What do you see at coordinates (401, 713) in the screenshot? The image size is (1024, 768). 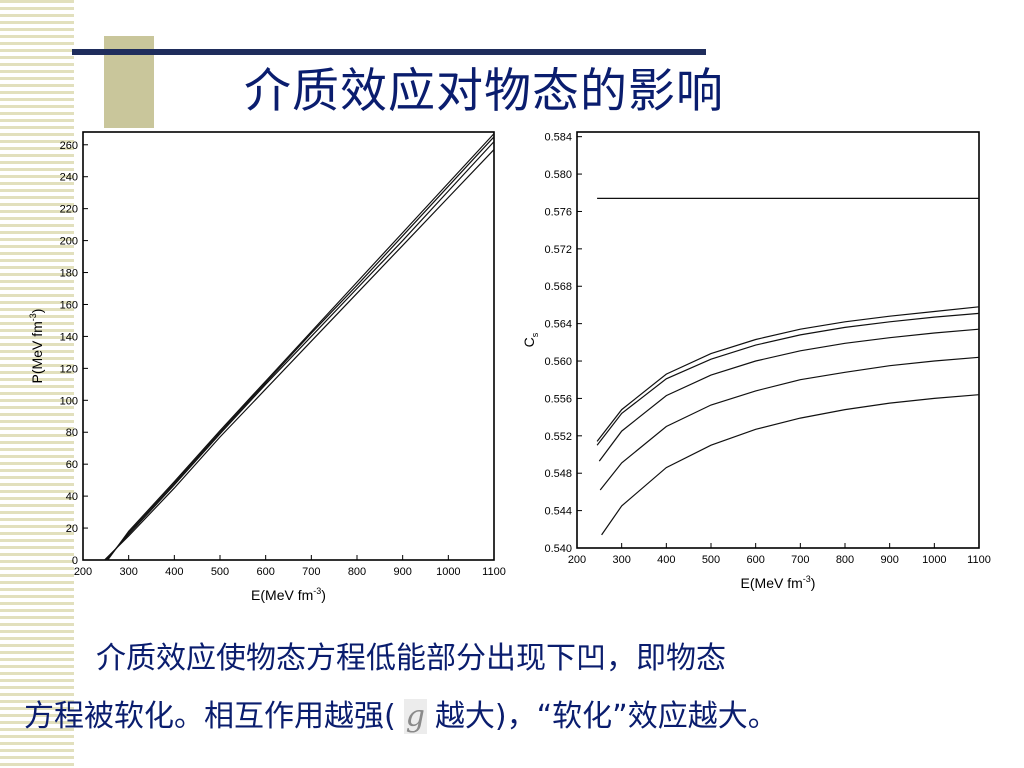 I see `caption-line-2: 方程被软化。相互作用越强(g 越大)，“软化”效应越大。` at bounding box center [401, 713].